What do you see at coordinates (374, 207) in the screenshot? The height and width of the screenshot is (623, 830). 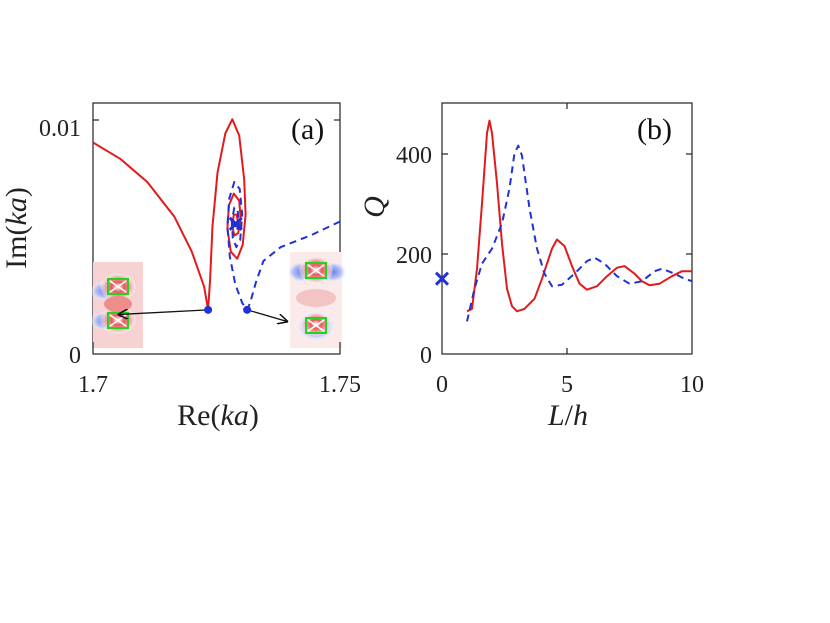 I see `panel-b-ylabel: Q` at bounding box center [374, 207].